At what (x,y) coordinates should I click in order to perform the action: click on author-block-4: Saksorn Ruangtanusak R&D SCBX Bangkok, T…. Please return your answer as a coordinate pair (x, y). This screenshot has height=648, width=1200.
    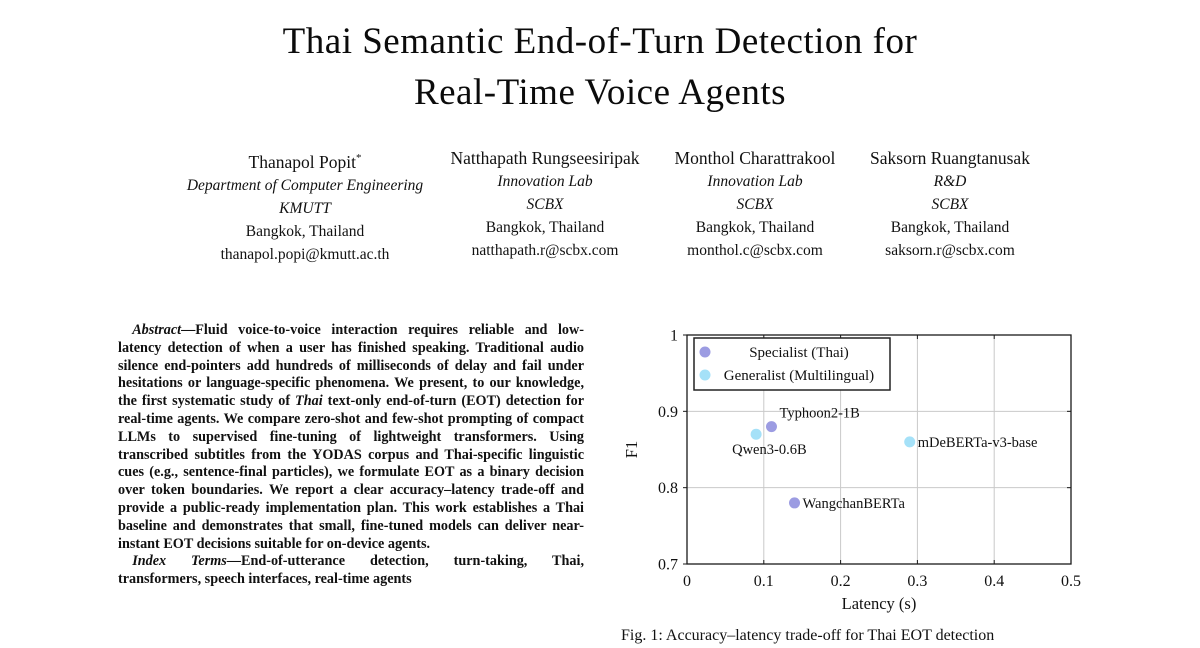
    Looking at the image, I should click on (950, 204).